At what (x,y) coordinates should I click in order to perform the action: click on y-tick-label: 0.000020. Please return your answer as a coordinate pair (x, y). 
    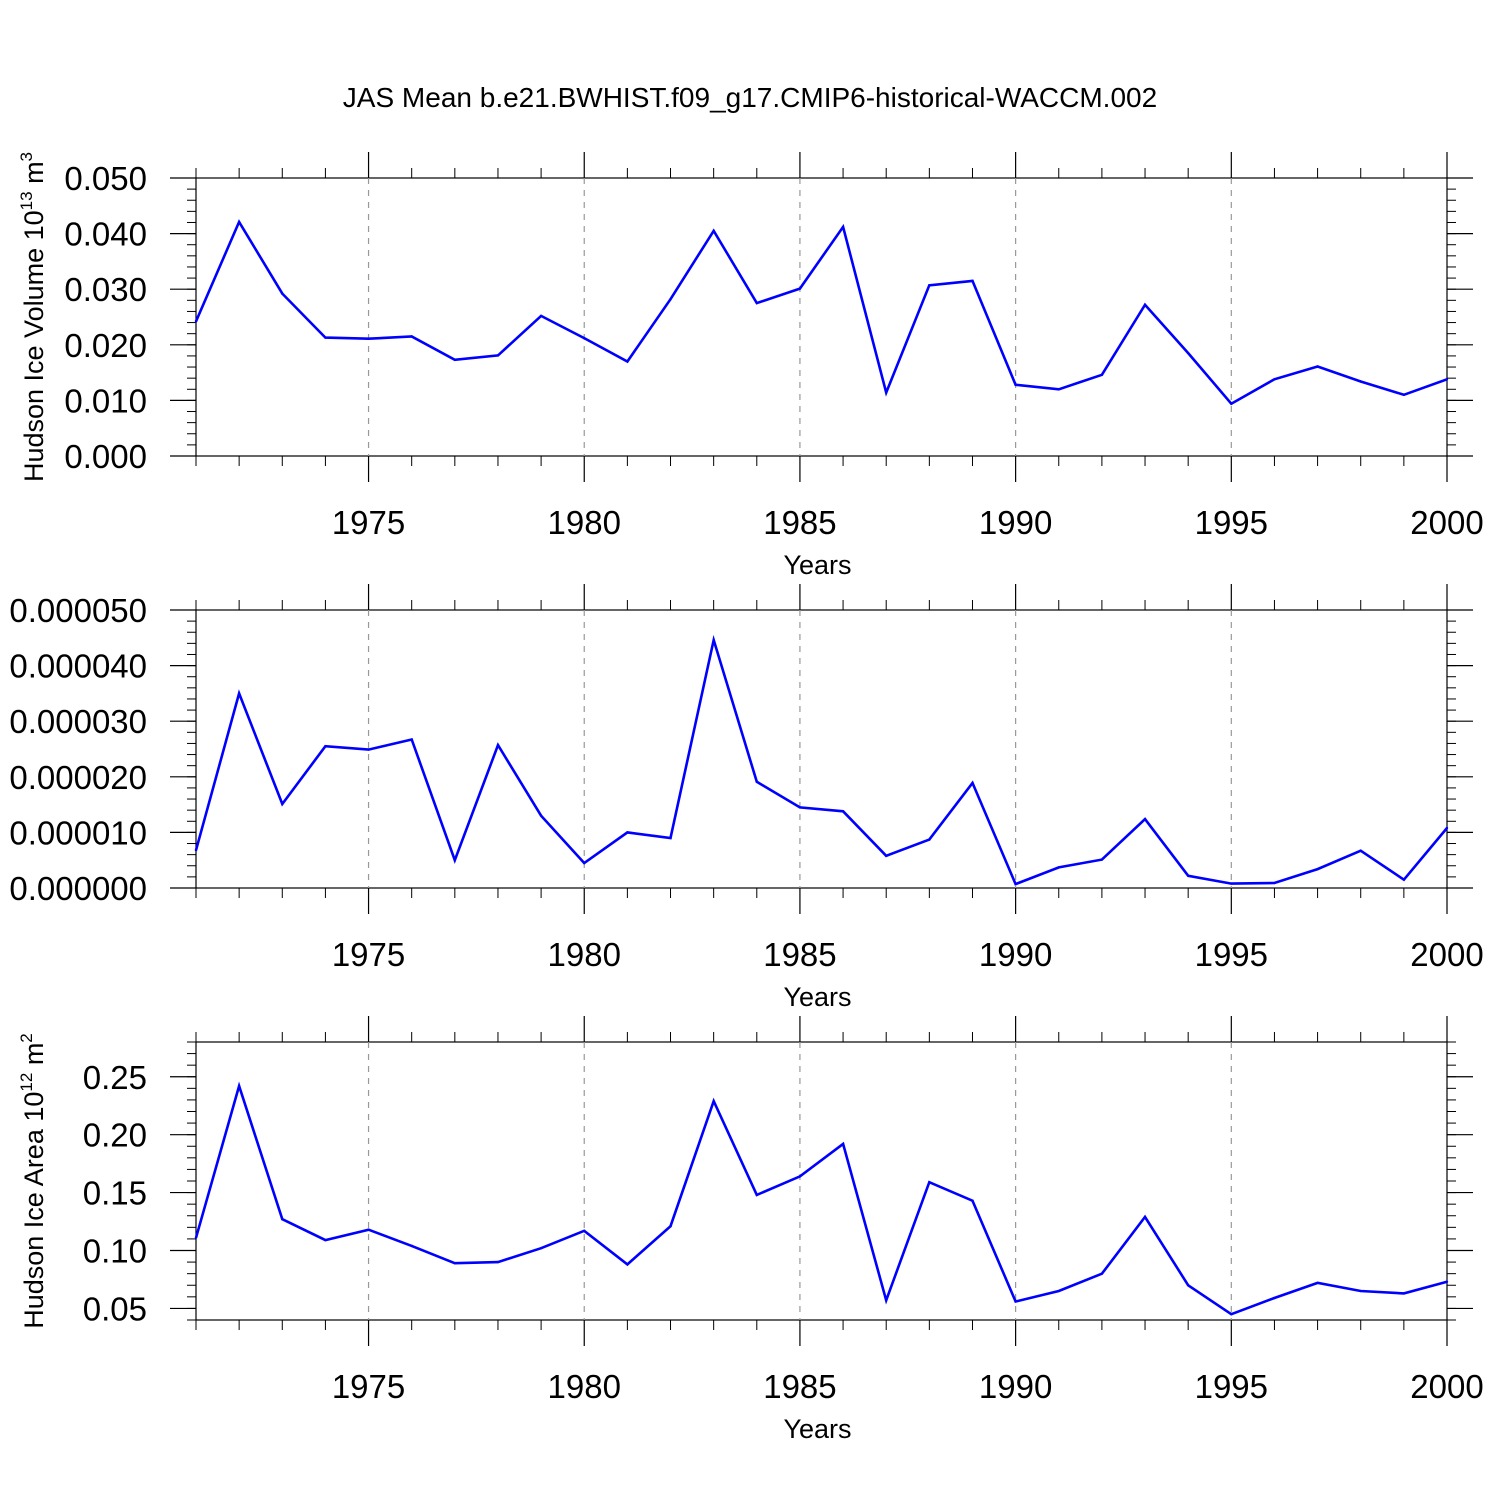
    Looking at the image, I should click on (78, 777).